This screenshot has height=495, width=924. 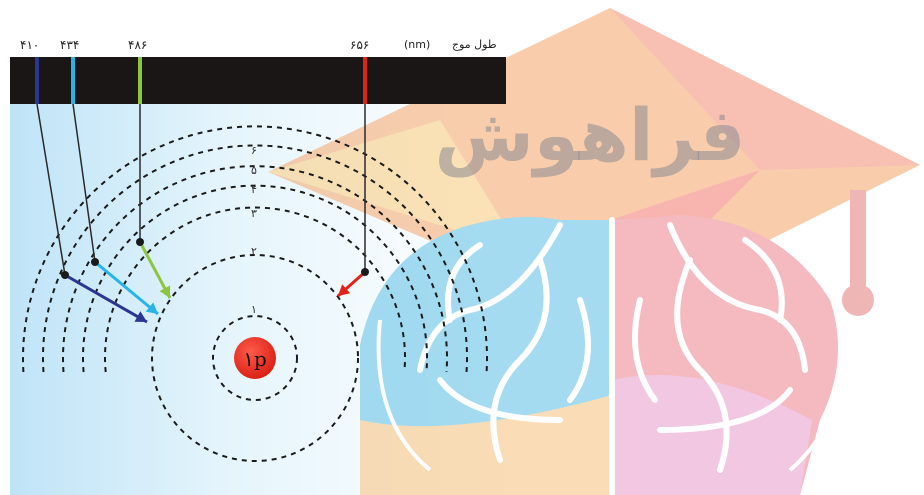 I want to click on shell-label-3: ۳, so click(x=254, y=213).